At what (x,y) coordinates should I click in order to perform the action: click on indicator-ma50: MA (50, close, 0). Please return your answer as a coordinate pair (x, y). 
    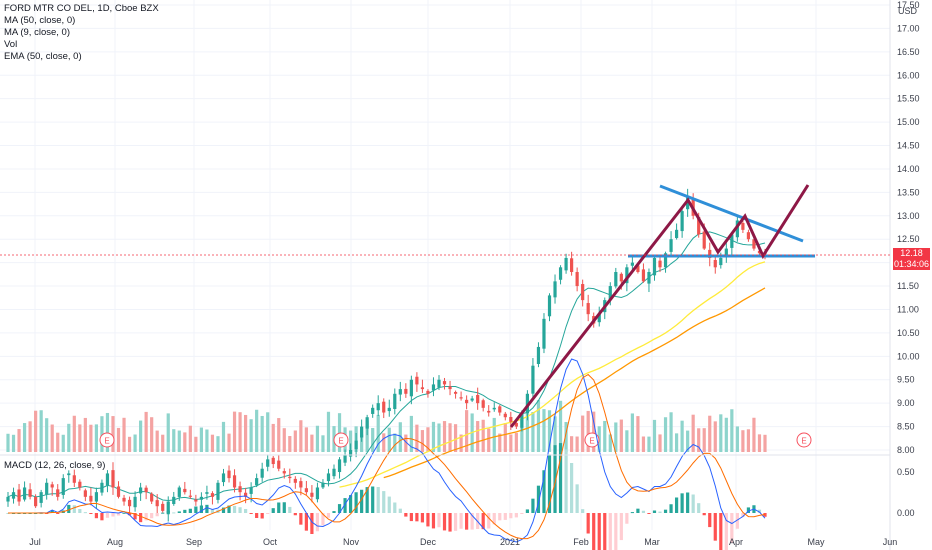
    Looking at the image, I should click on (40, 20).